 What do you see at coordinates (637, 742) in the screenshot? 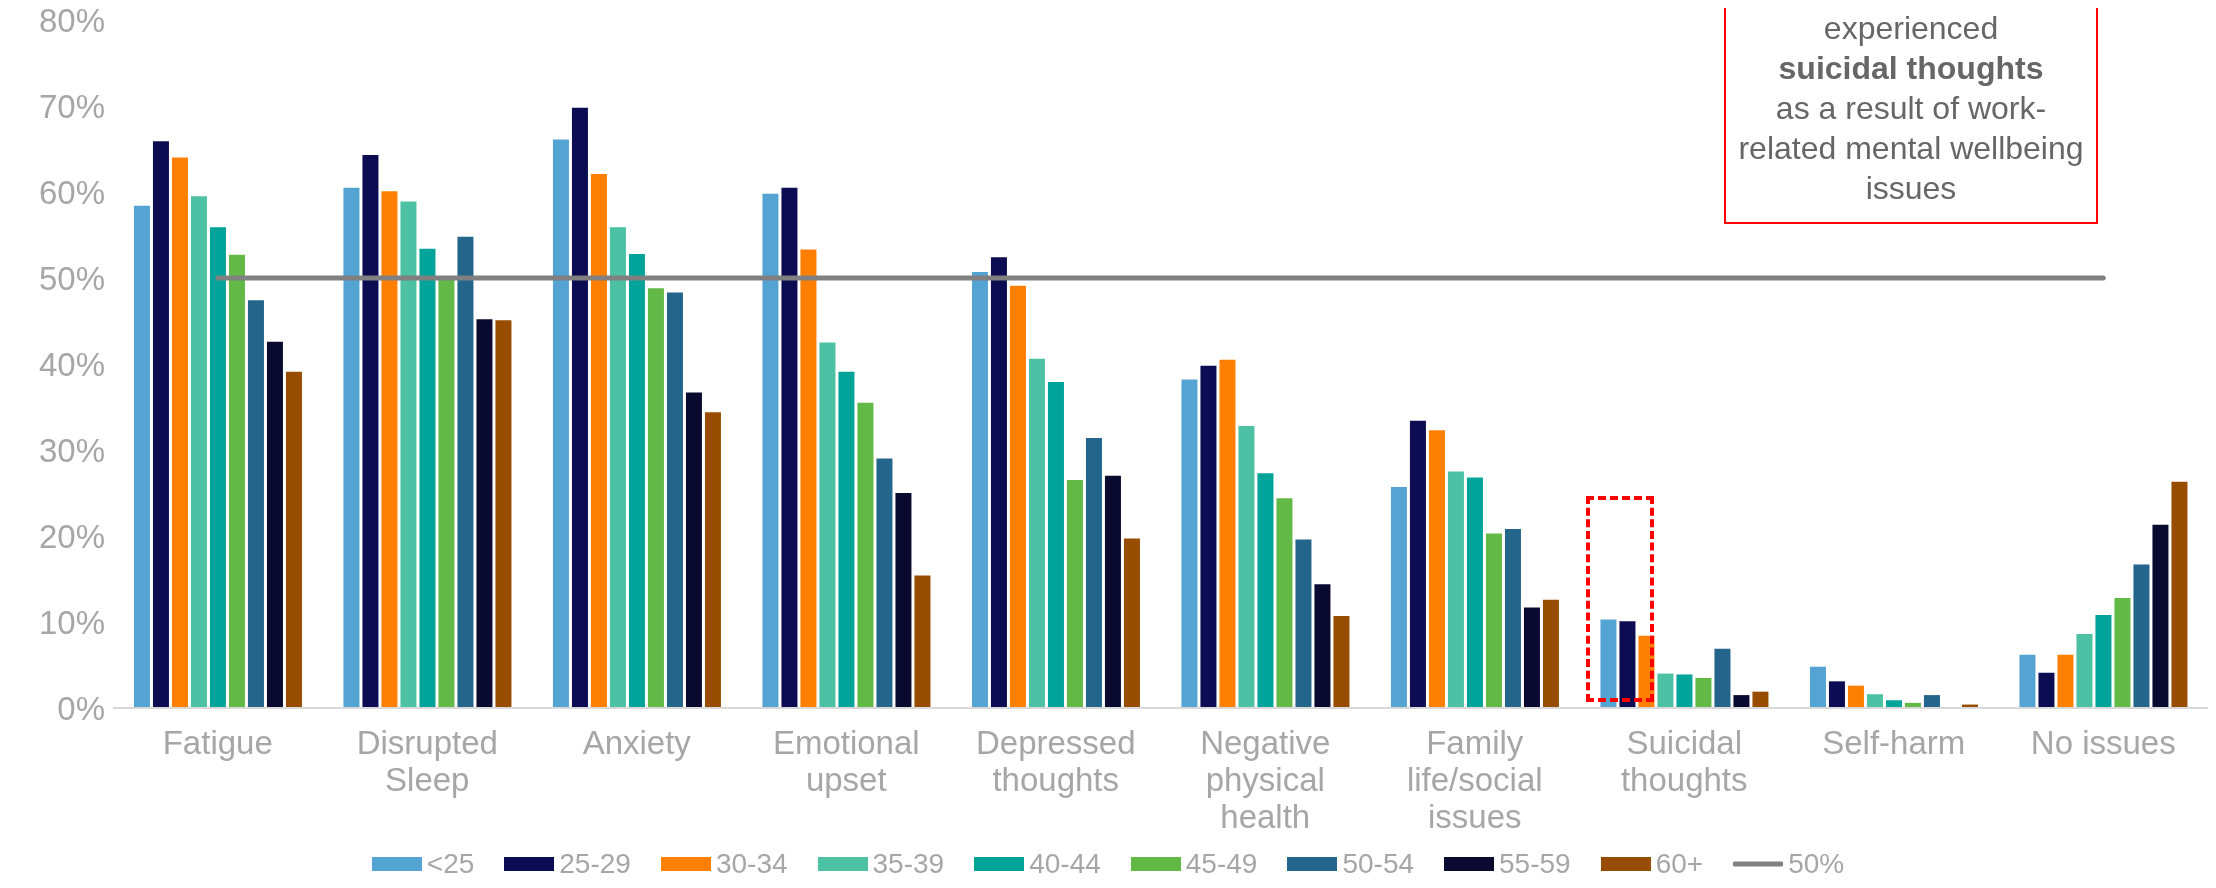
I see `x-tick-label: Anxiety` at bounding box center [637, 742].